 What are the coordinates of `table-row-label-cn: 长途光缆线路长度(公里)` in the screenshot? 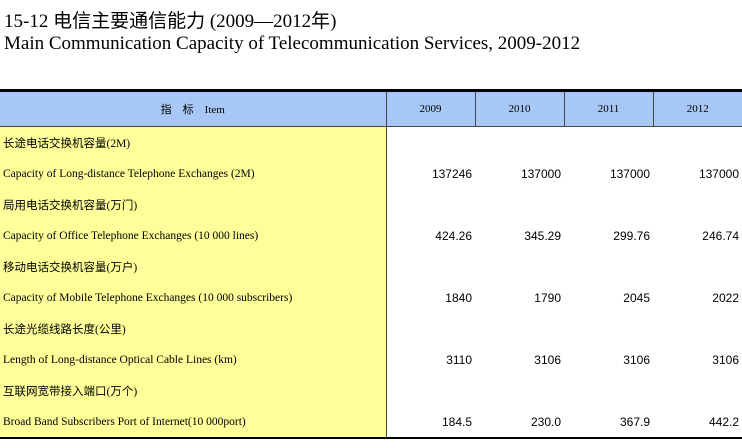 It's located at (371, 328).